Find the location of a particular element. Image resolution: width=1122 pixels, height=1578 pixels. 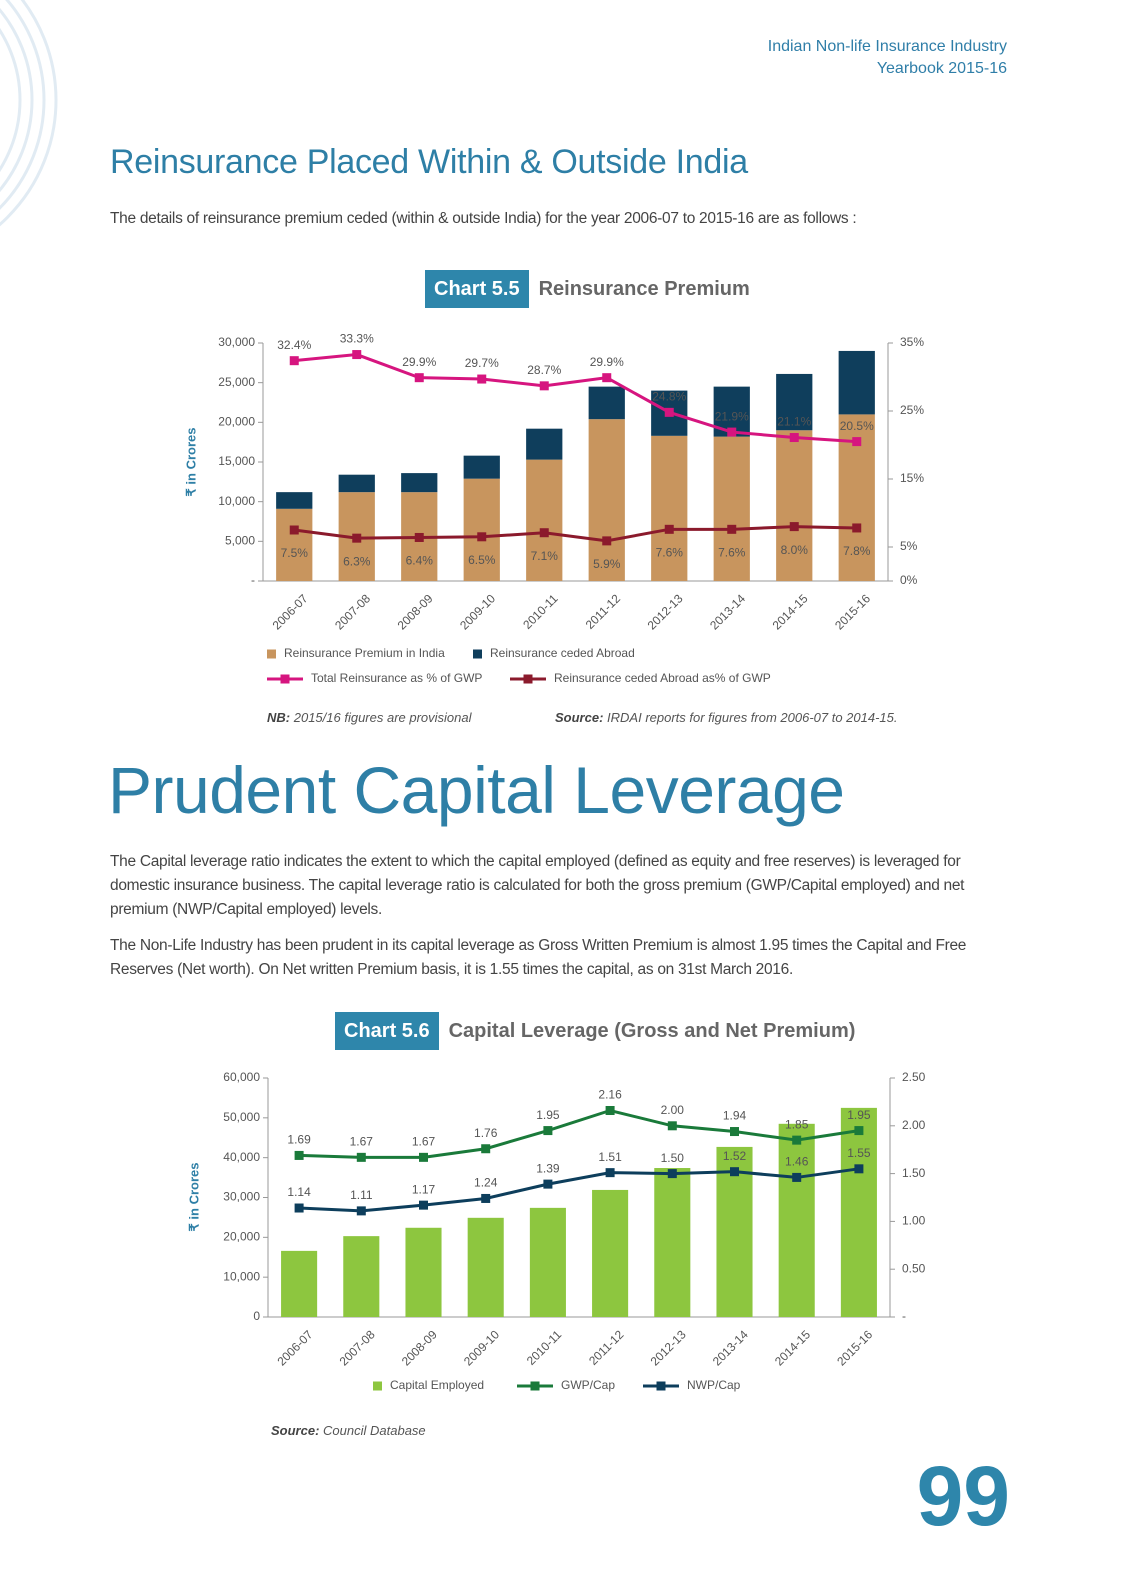

data-label: 1.67 is located at coordinates (424, 1142).